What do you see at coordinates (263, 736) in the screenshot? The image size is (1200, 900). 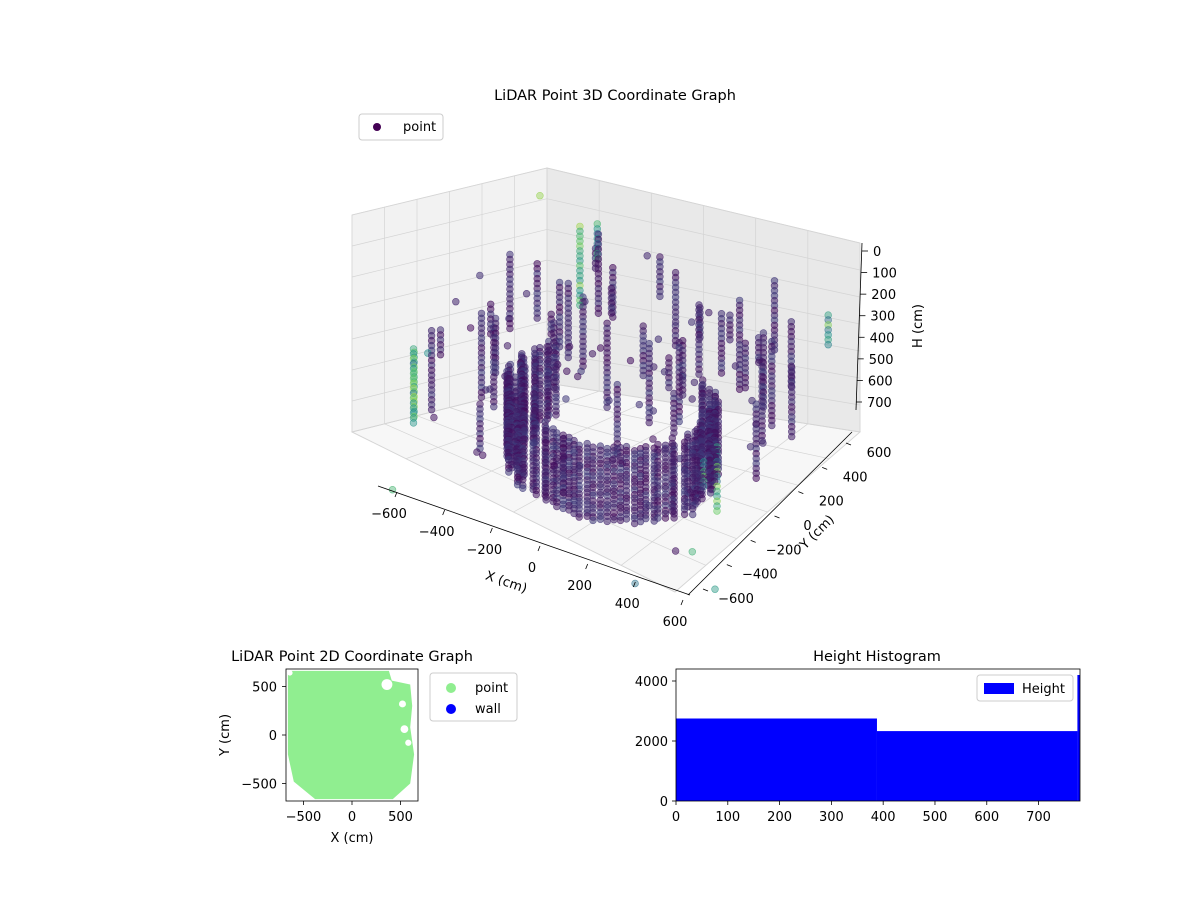 I see `y-ticks-2d: −500 0 500` at bounding box center [263, 736].